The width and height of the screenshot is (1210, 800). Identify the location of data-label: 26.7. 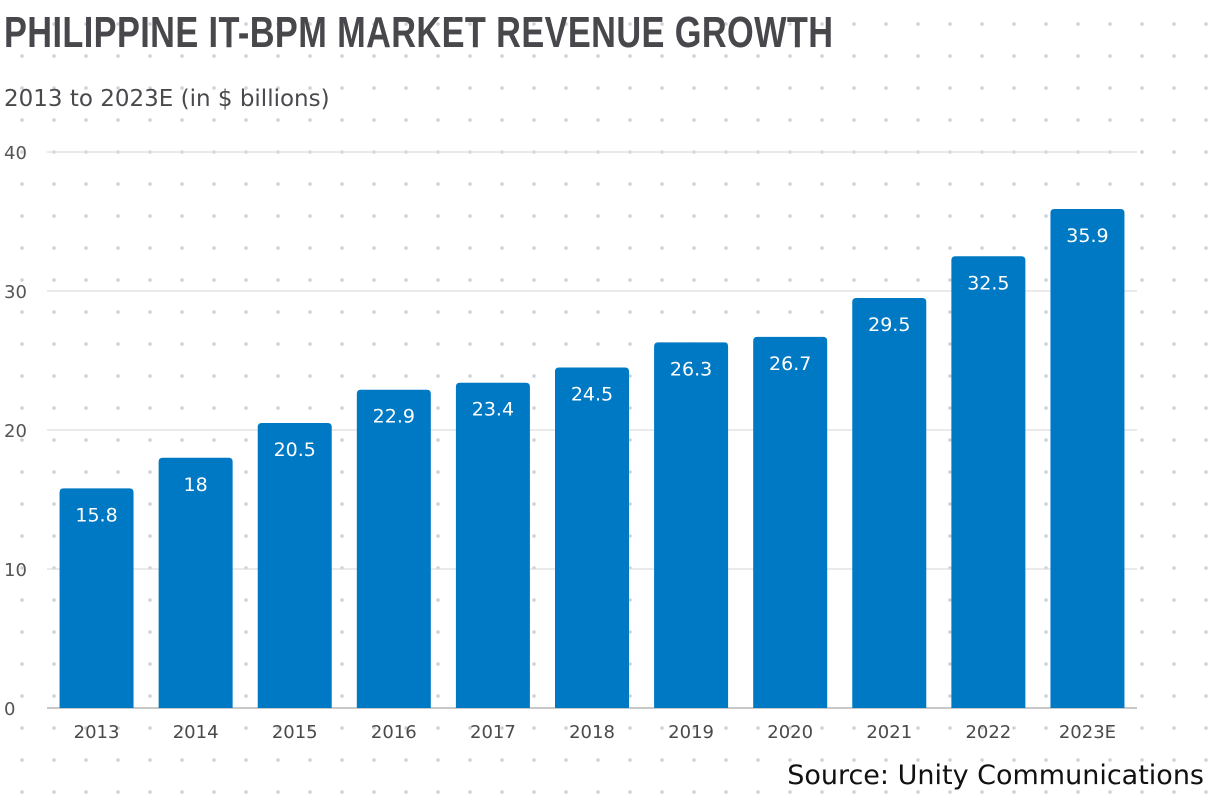
(790, 364).